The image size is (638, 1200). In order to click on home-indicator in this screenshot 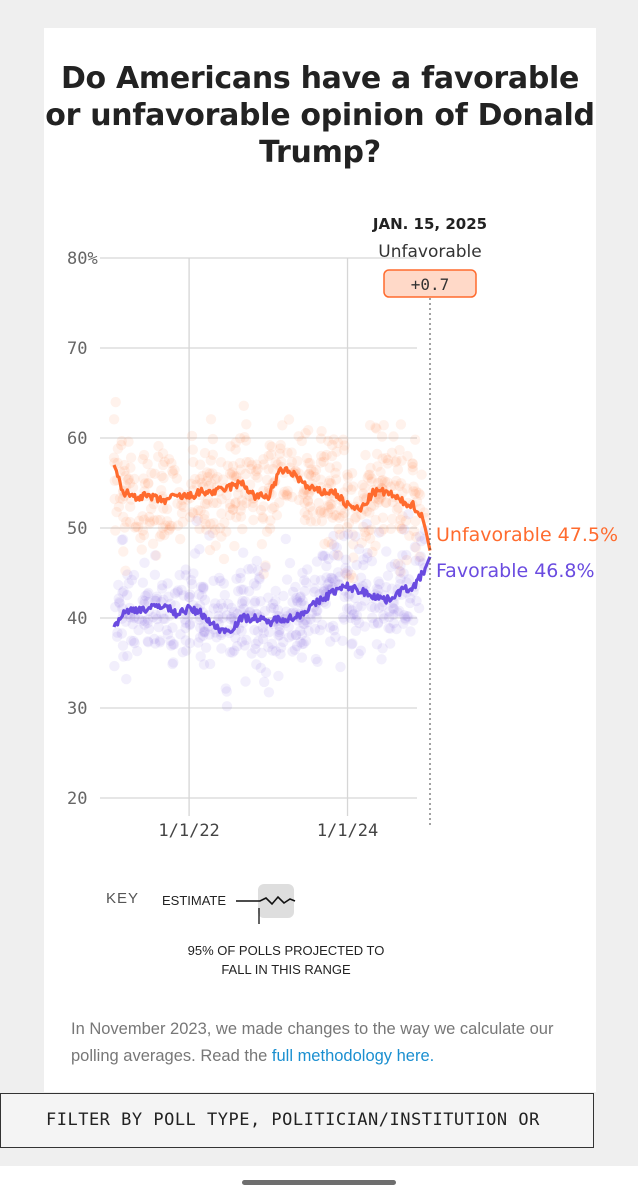, I will do `click(319, 1182)`.